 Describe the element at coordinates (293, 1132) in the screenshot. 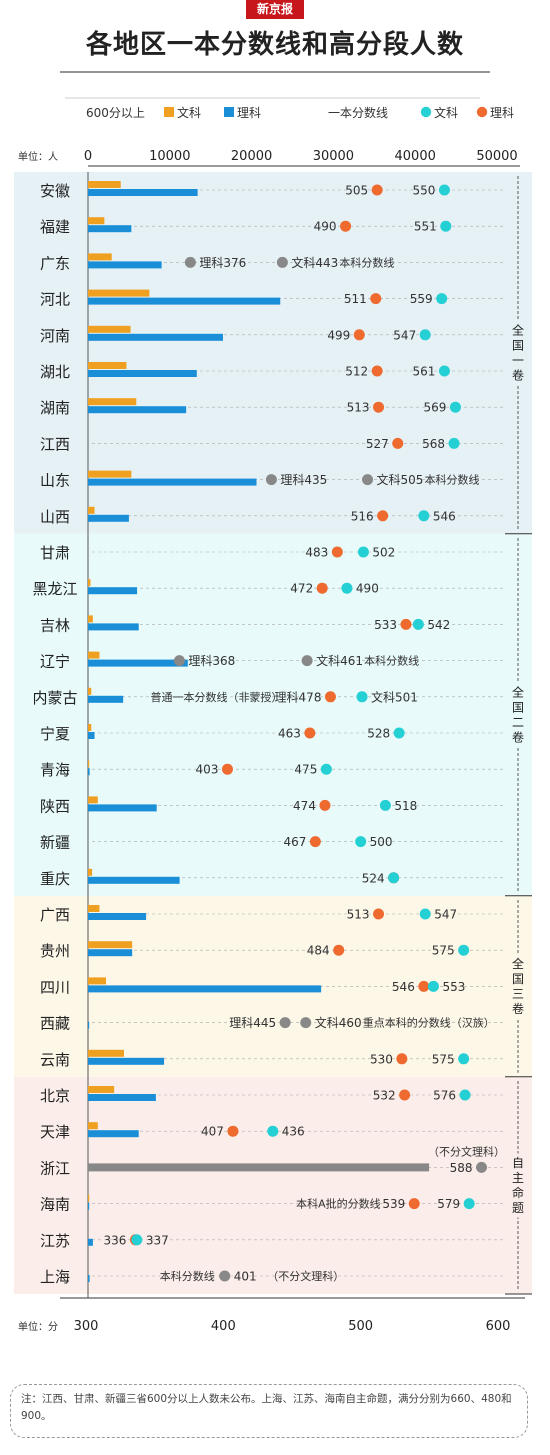

I see `score-label: 436` at that location.